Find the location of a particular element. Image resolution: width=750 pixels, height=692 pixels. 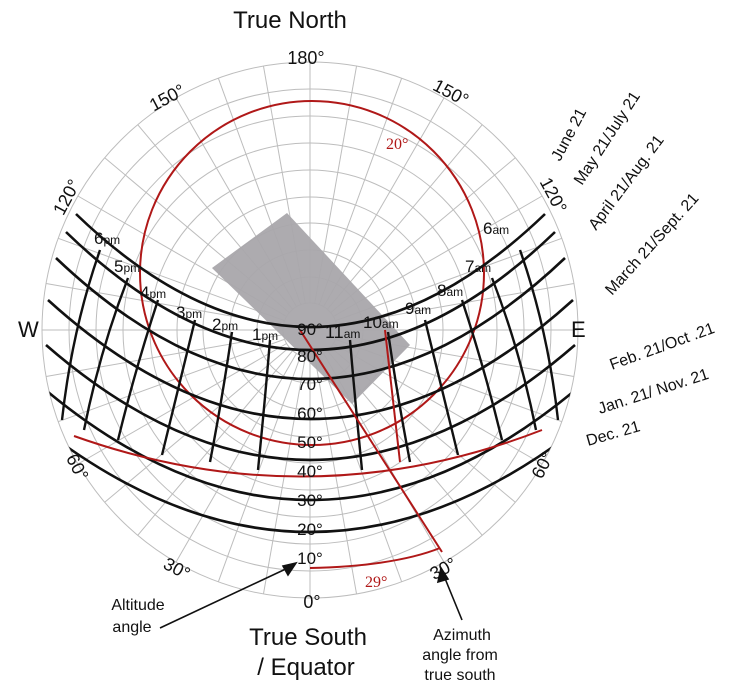

hour-label-1pm: 1pm is located at coordinates (265, 334).